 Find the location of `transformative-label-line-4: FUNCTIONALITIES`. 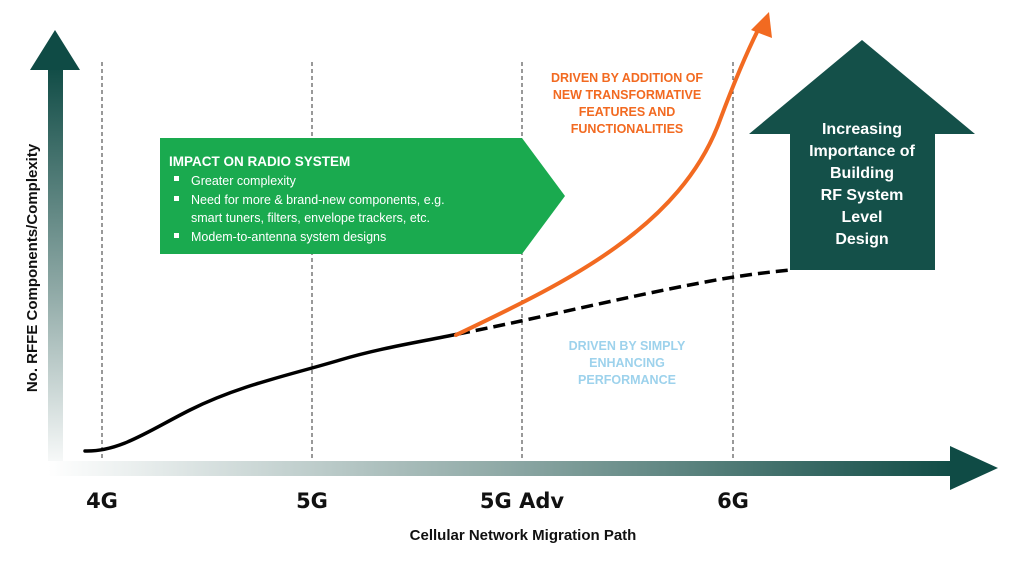

transformative-label-line-4: FUNCTIONALITIES is located at coordinates (627, 129).